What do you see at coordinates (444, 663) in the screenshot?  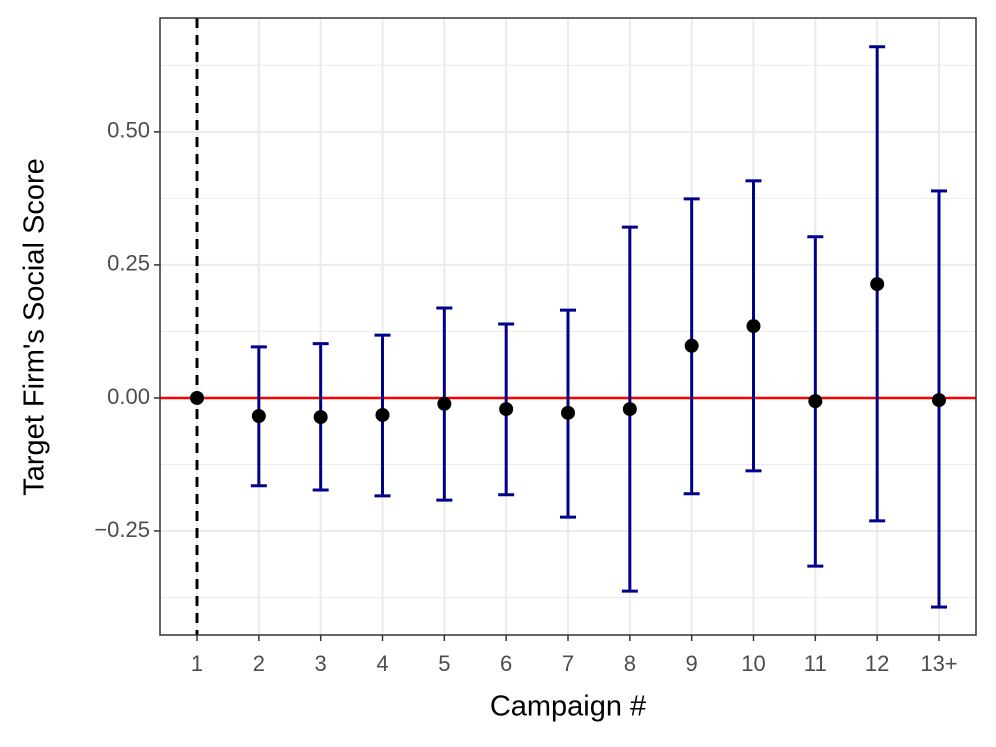 I see `x-tick-label: 5` at bounding box center [444, 663].